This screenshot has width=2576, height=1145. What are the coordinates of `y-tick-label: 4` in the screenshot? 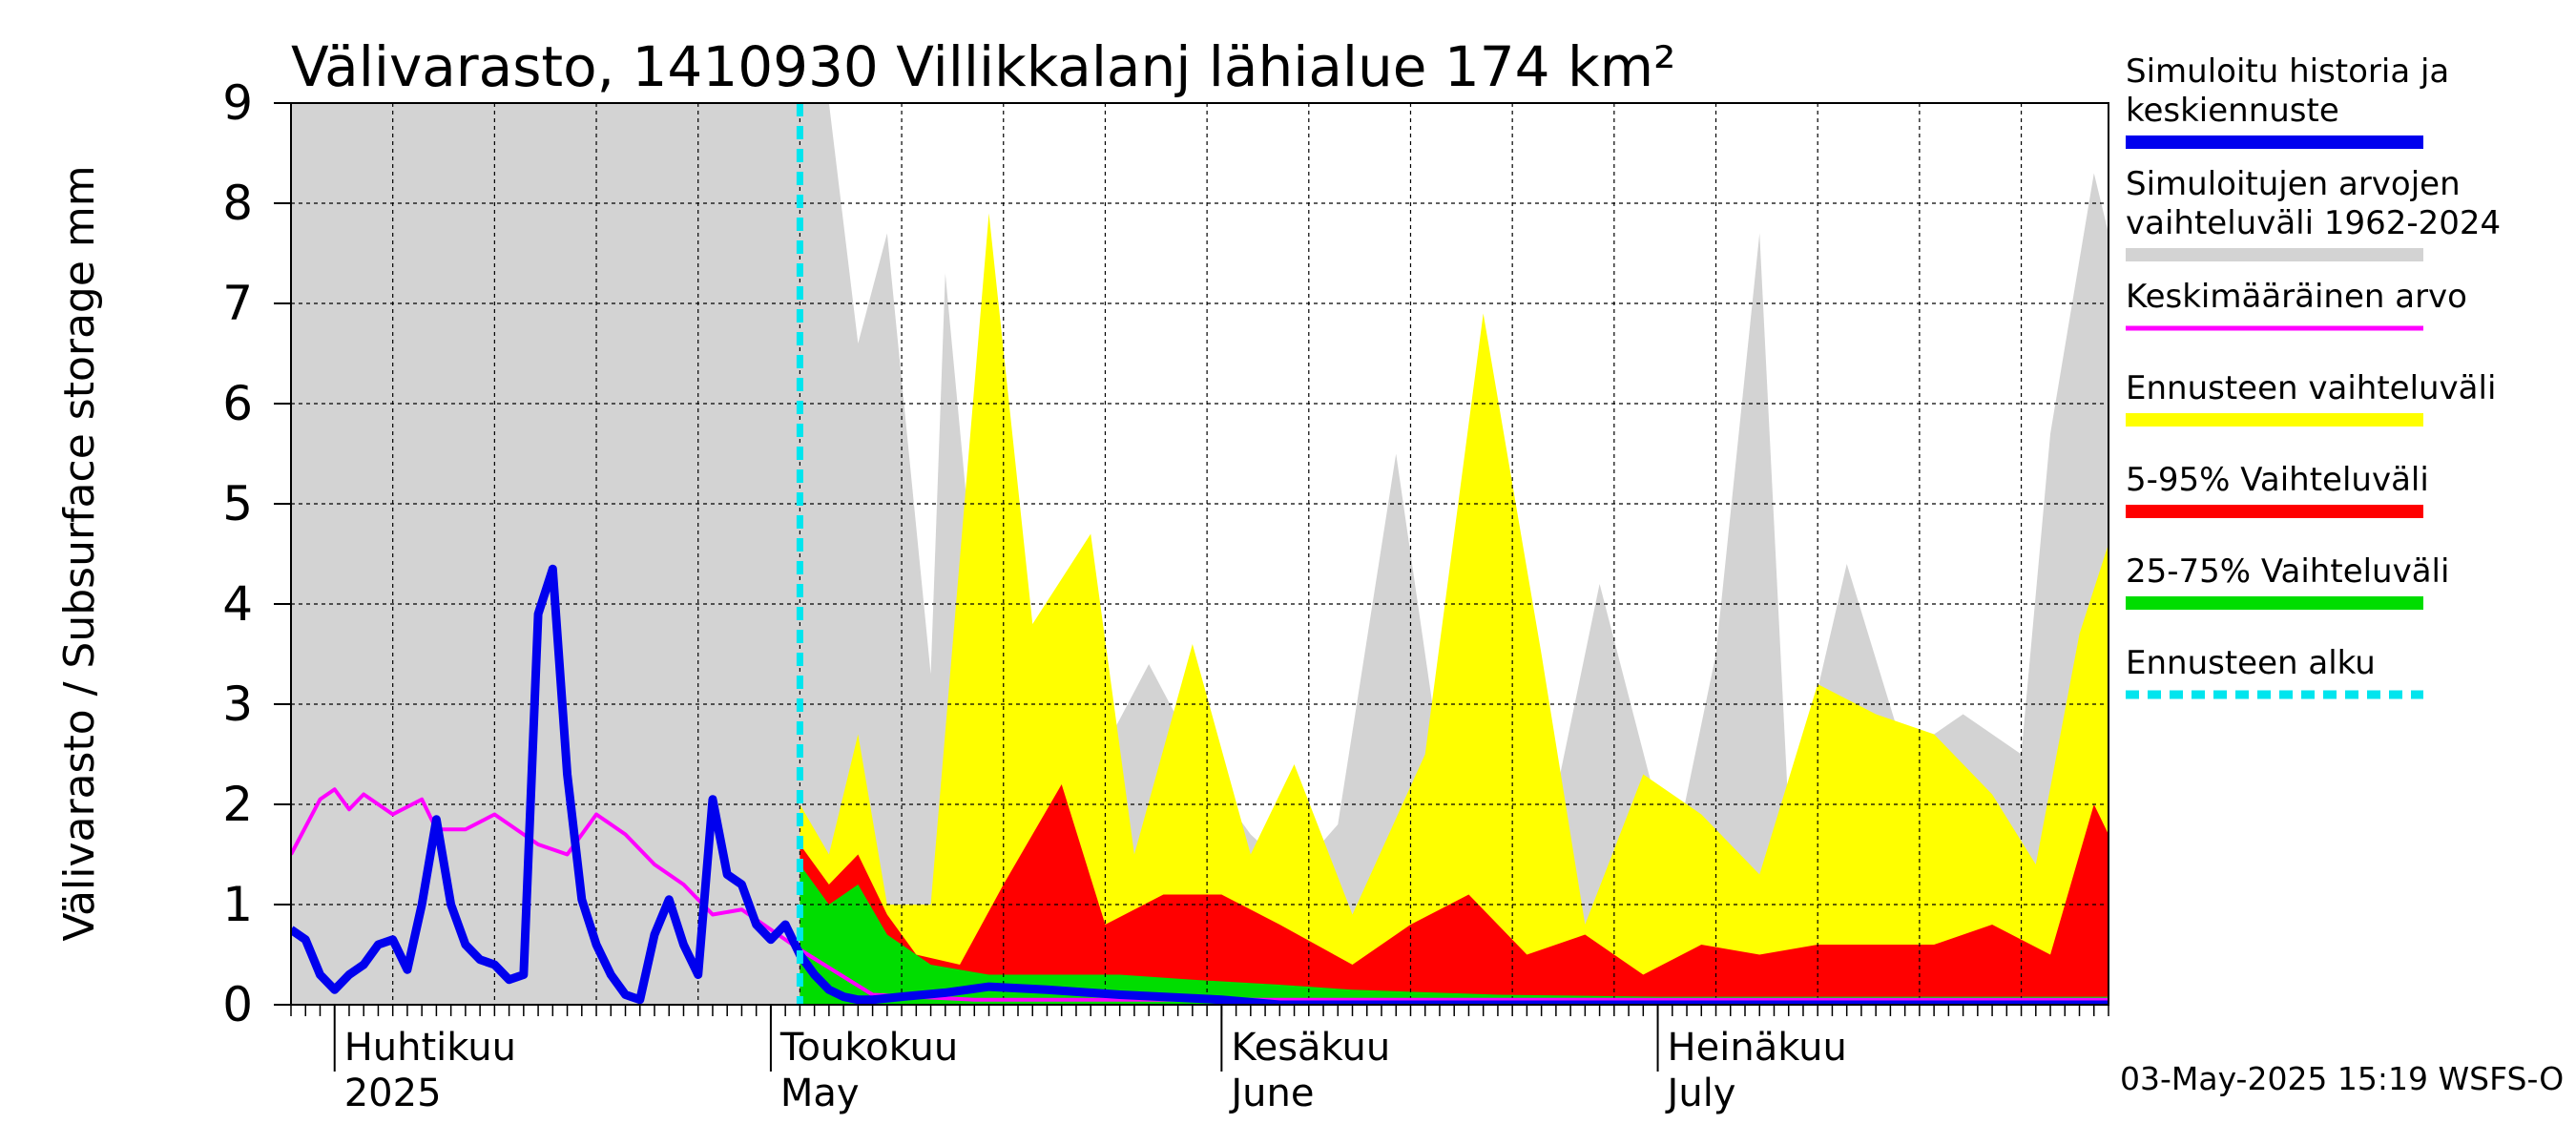 It's located at (237, 604).